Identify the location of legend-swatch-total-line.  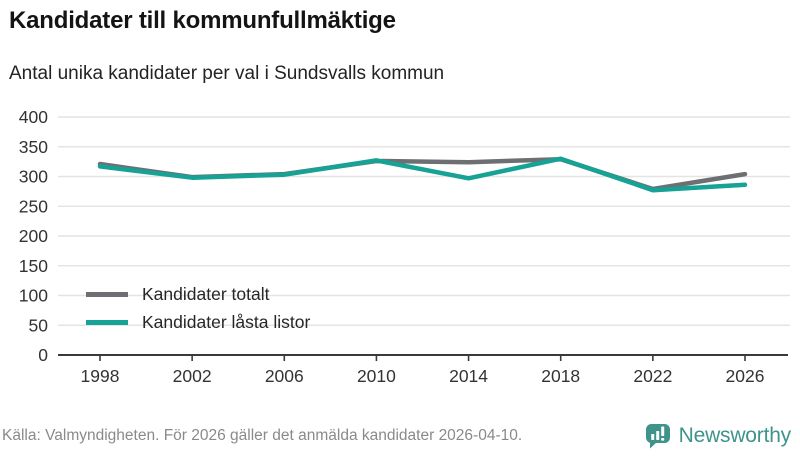
(107, 295).